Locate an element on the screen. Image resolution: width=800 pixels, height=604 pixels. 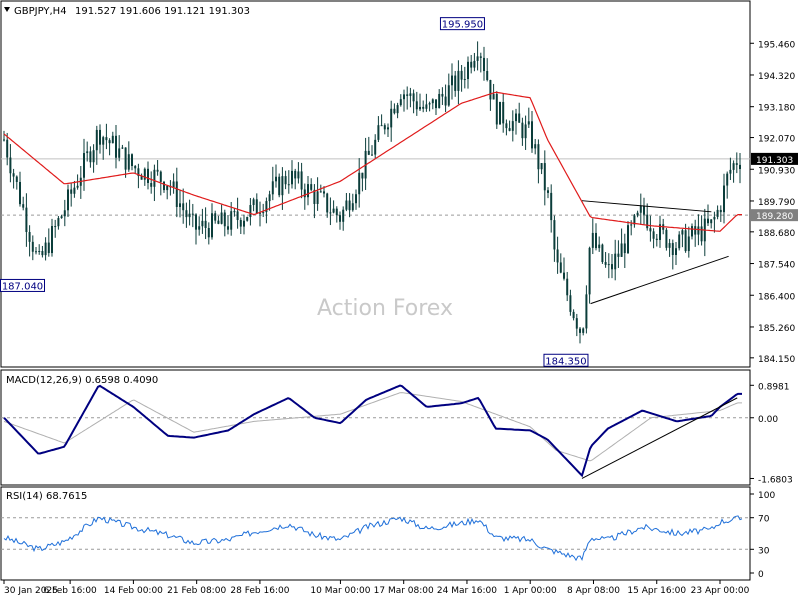
time-tick-label: 8 Apr 08:00 is located at coordinates (593, 591).